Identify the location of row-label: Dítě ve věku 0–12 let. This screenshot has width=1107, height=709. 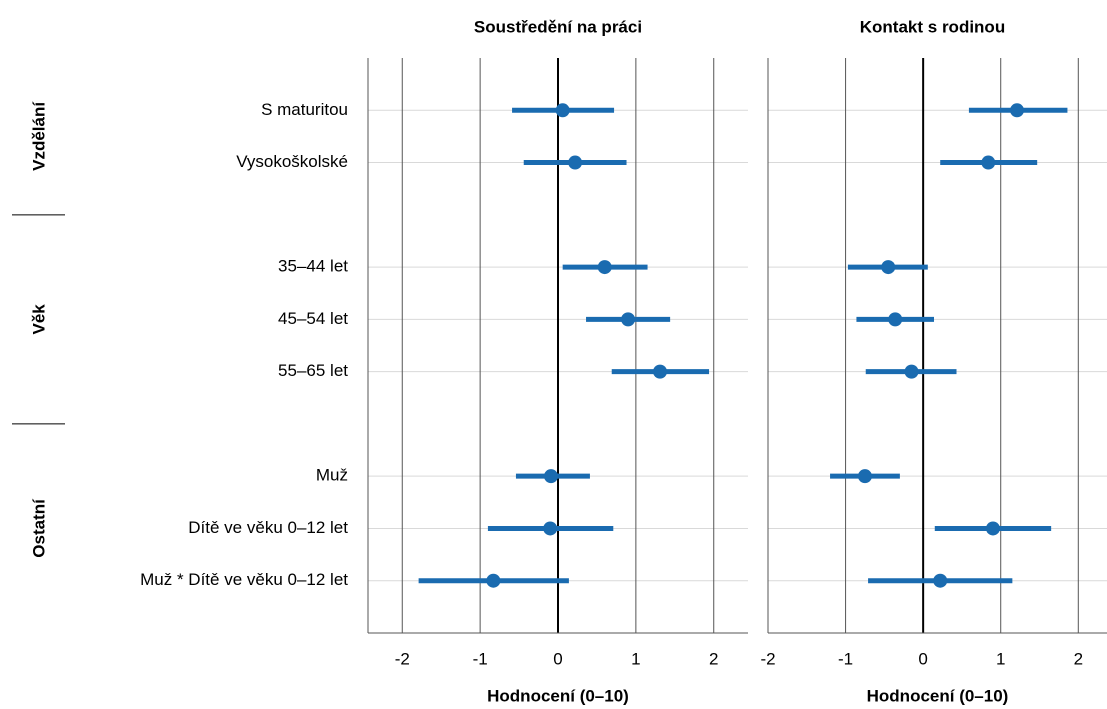
(268, 527).